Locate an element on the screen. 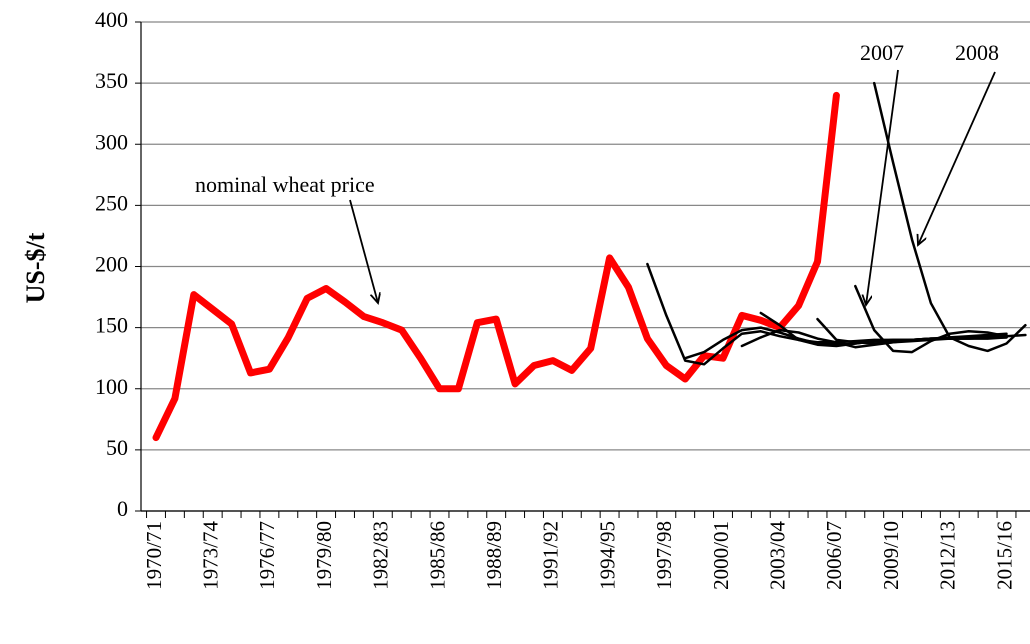 Image resolution: width=1030 pixels, height=644 pixels. x-tick-label: 1985/86 is located at coordinates (437, 555).